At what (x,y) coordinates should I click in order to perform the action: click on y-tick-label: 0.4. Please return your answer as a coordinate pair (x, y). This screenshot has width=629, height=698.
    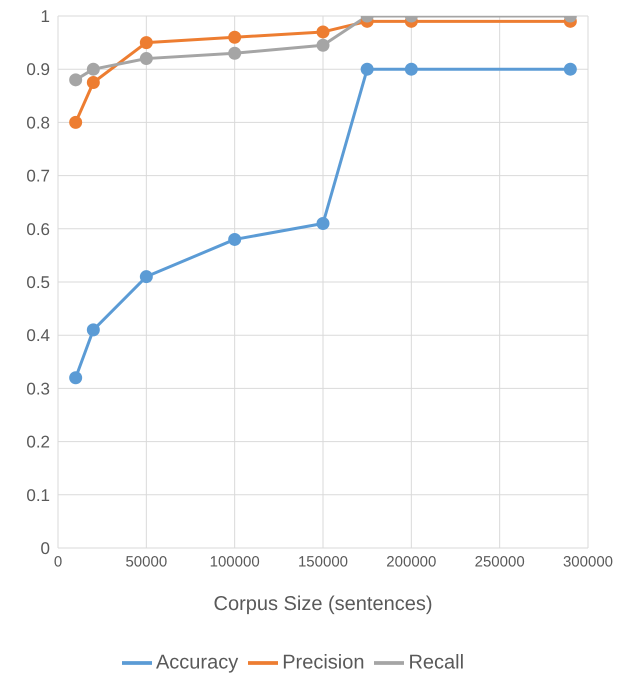
    Looking at the image, I should click on (38, 336).